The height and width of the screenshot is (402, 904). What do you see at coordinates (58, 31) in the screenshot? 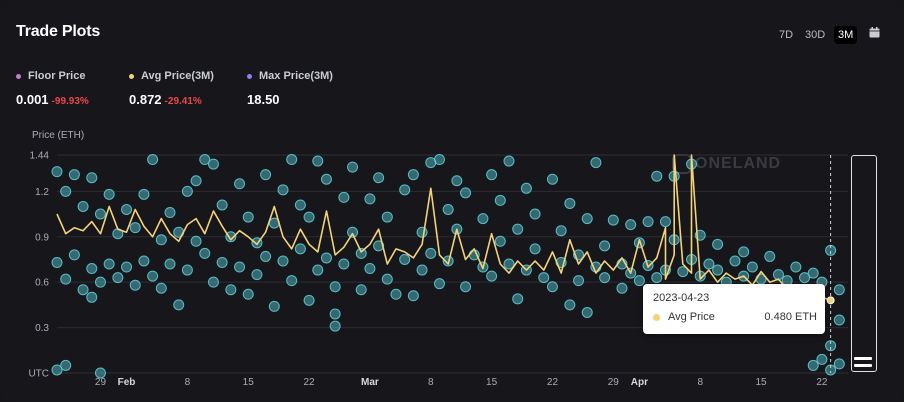
I see `card-title: Trade Plots` at bounding box center [58, 31].